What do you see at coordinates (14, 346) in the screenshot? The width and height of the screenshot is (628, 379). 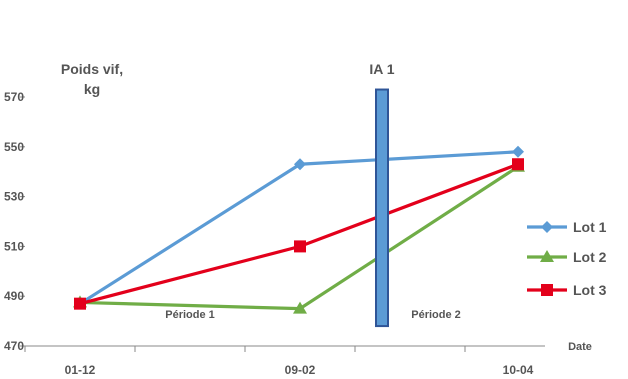 I see `y-tick-label: 470` at bounding box center [14, 346].